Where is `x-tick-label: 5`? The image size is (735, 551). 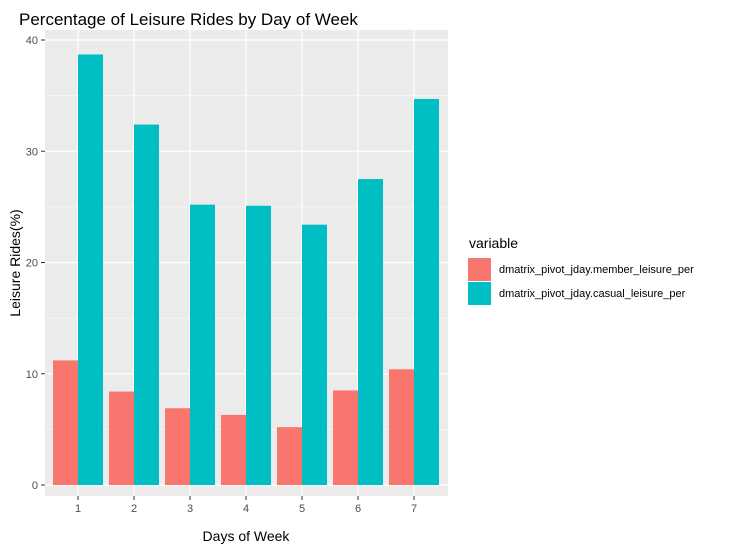 x-tick-label: 5 is located at coordinates (302, 509).